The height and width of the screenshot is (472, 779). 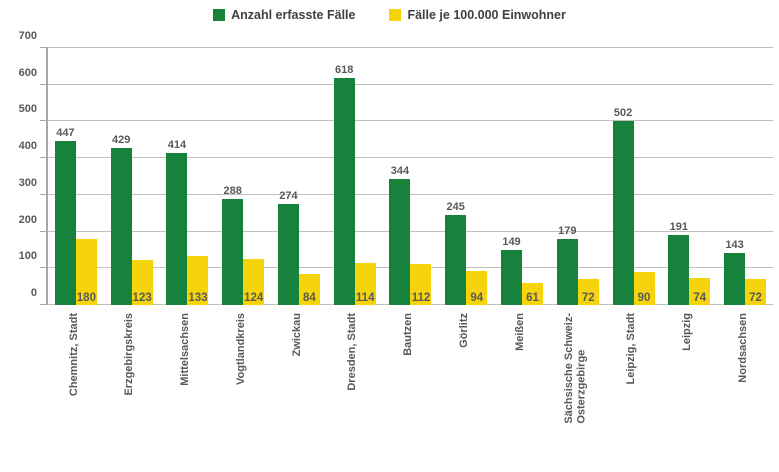 I want to click on bar-group-5: 274 84, so click(x=299, y=176).